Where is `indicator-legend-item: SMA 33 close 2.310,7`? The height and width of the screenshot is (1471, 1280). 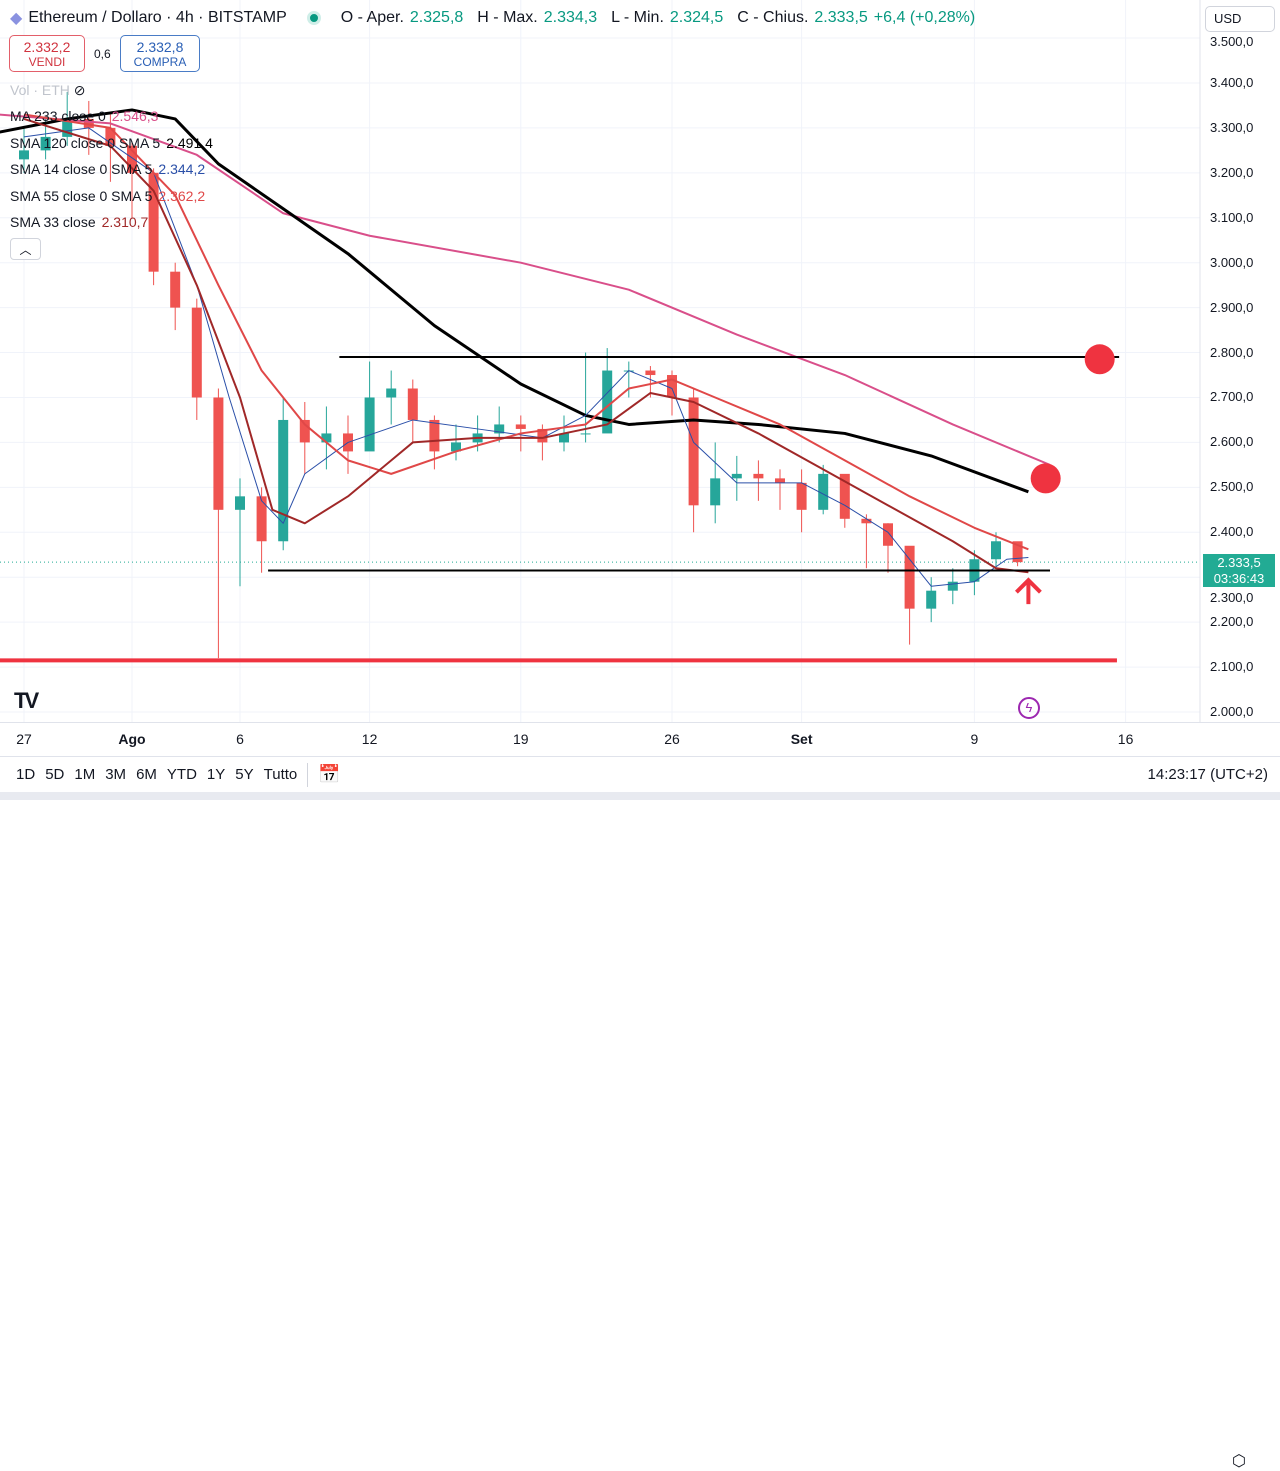
indicator-legend-item: SMA 33 close 2.310,7 is located at coordinates (79, 222).